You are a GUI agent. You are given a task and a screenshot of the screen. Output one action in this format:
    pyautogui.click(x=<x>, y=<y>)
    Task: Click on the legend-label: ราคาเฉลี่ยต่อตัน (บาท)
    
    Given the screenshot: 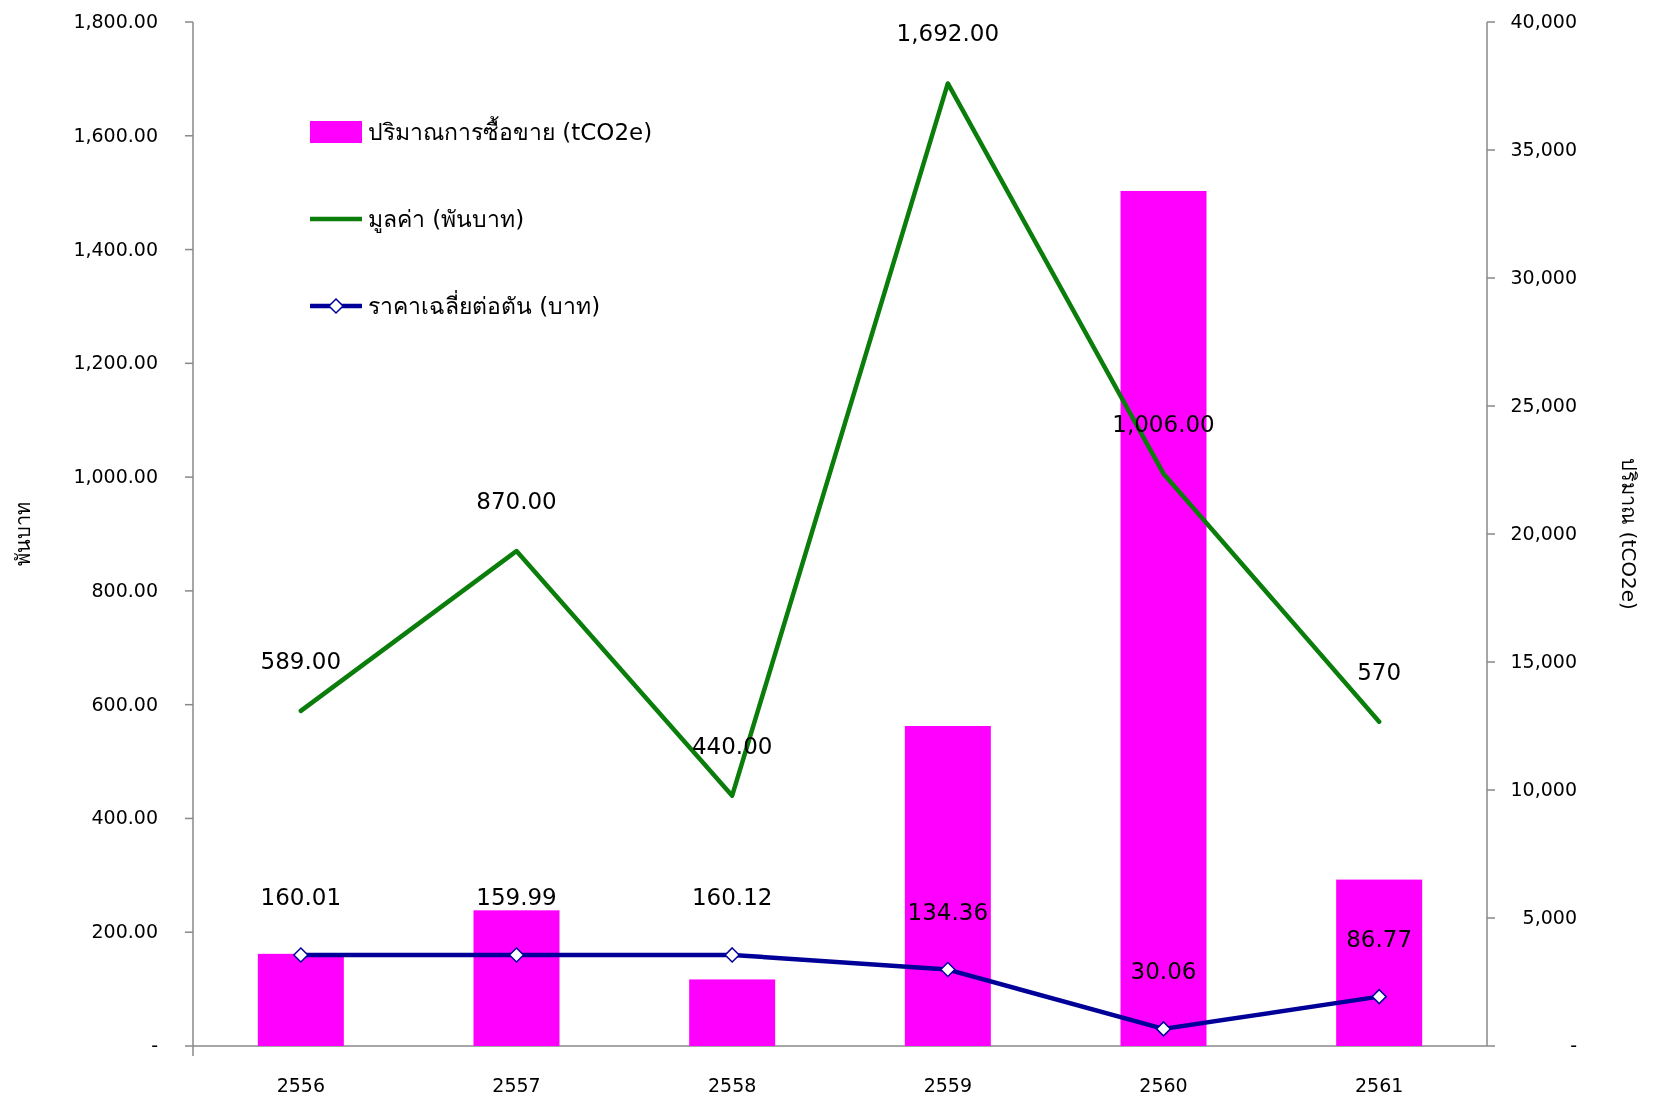 What is the action you would take?
    pyautogui.click(x=484, y=304)
    